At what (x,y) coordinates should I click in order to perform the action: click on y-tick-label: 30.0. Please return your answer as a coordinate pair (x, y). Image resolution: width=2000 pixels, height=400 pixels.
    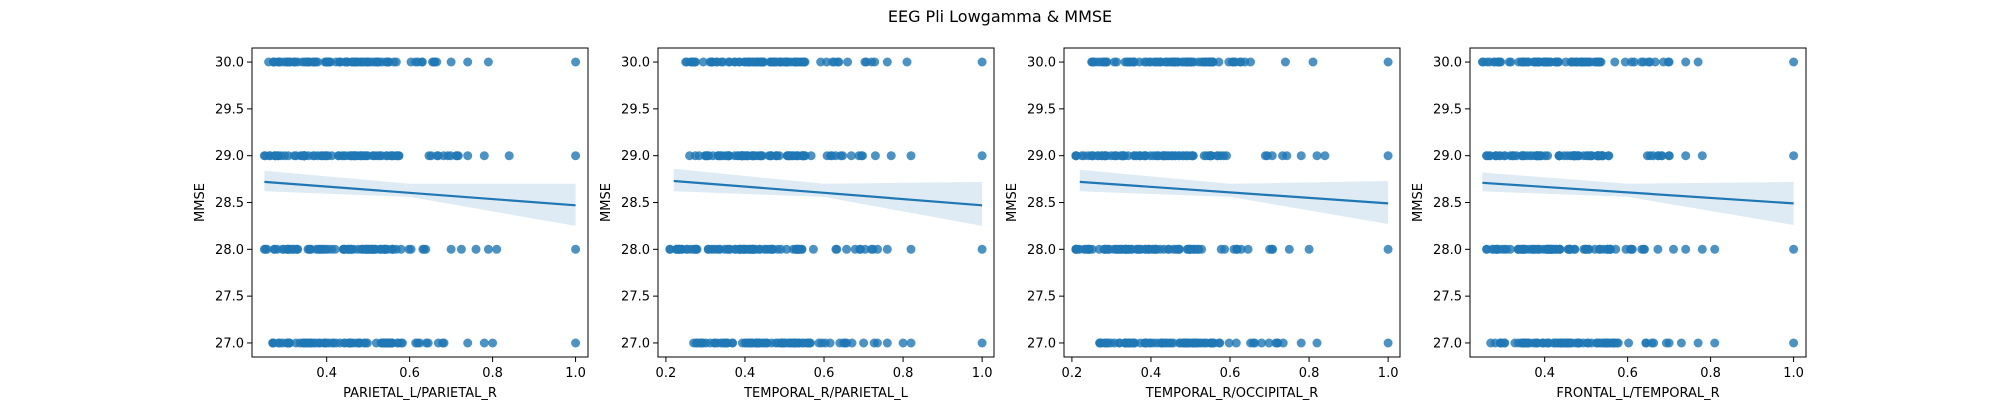
    Looking at the image, I should click on (1447, 63).